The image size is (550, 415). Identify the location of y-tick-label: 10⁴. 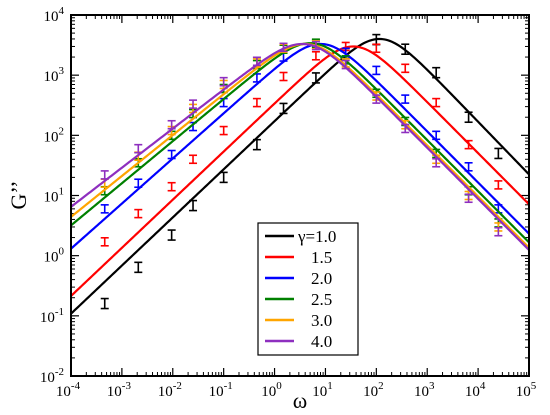
(54, 15).